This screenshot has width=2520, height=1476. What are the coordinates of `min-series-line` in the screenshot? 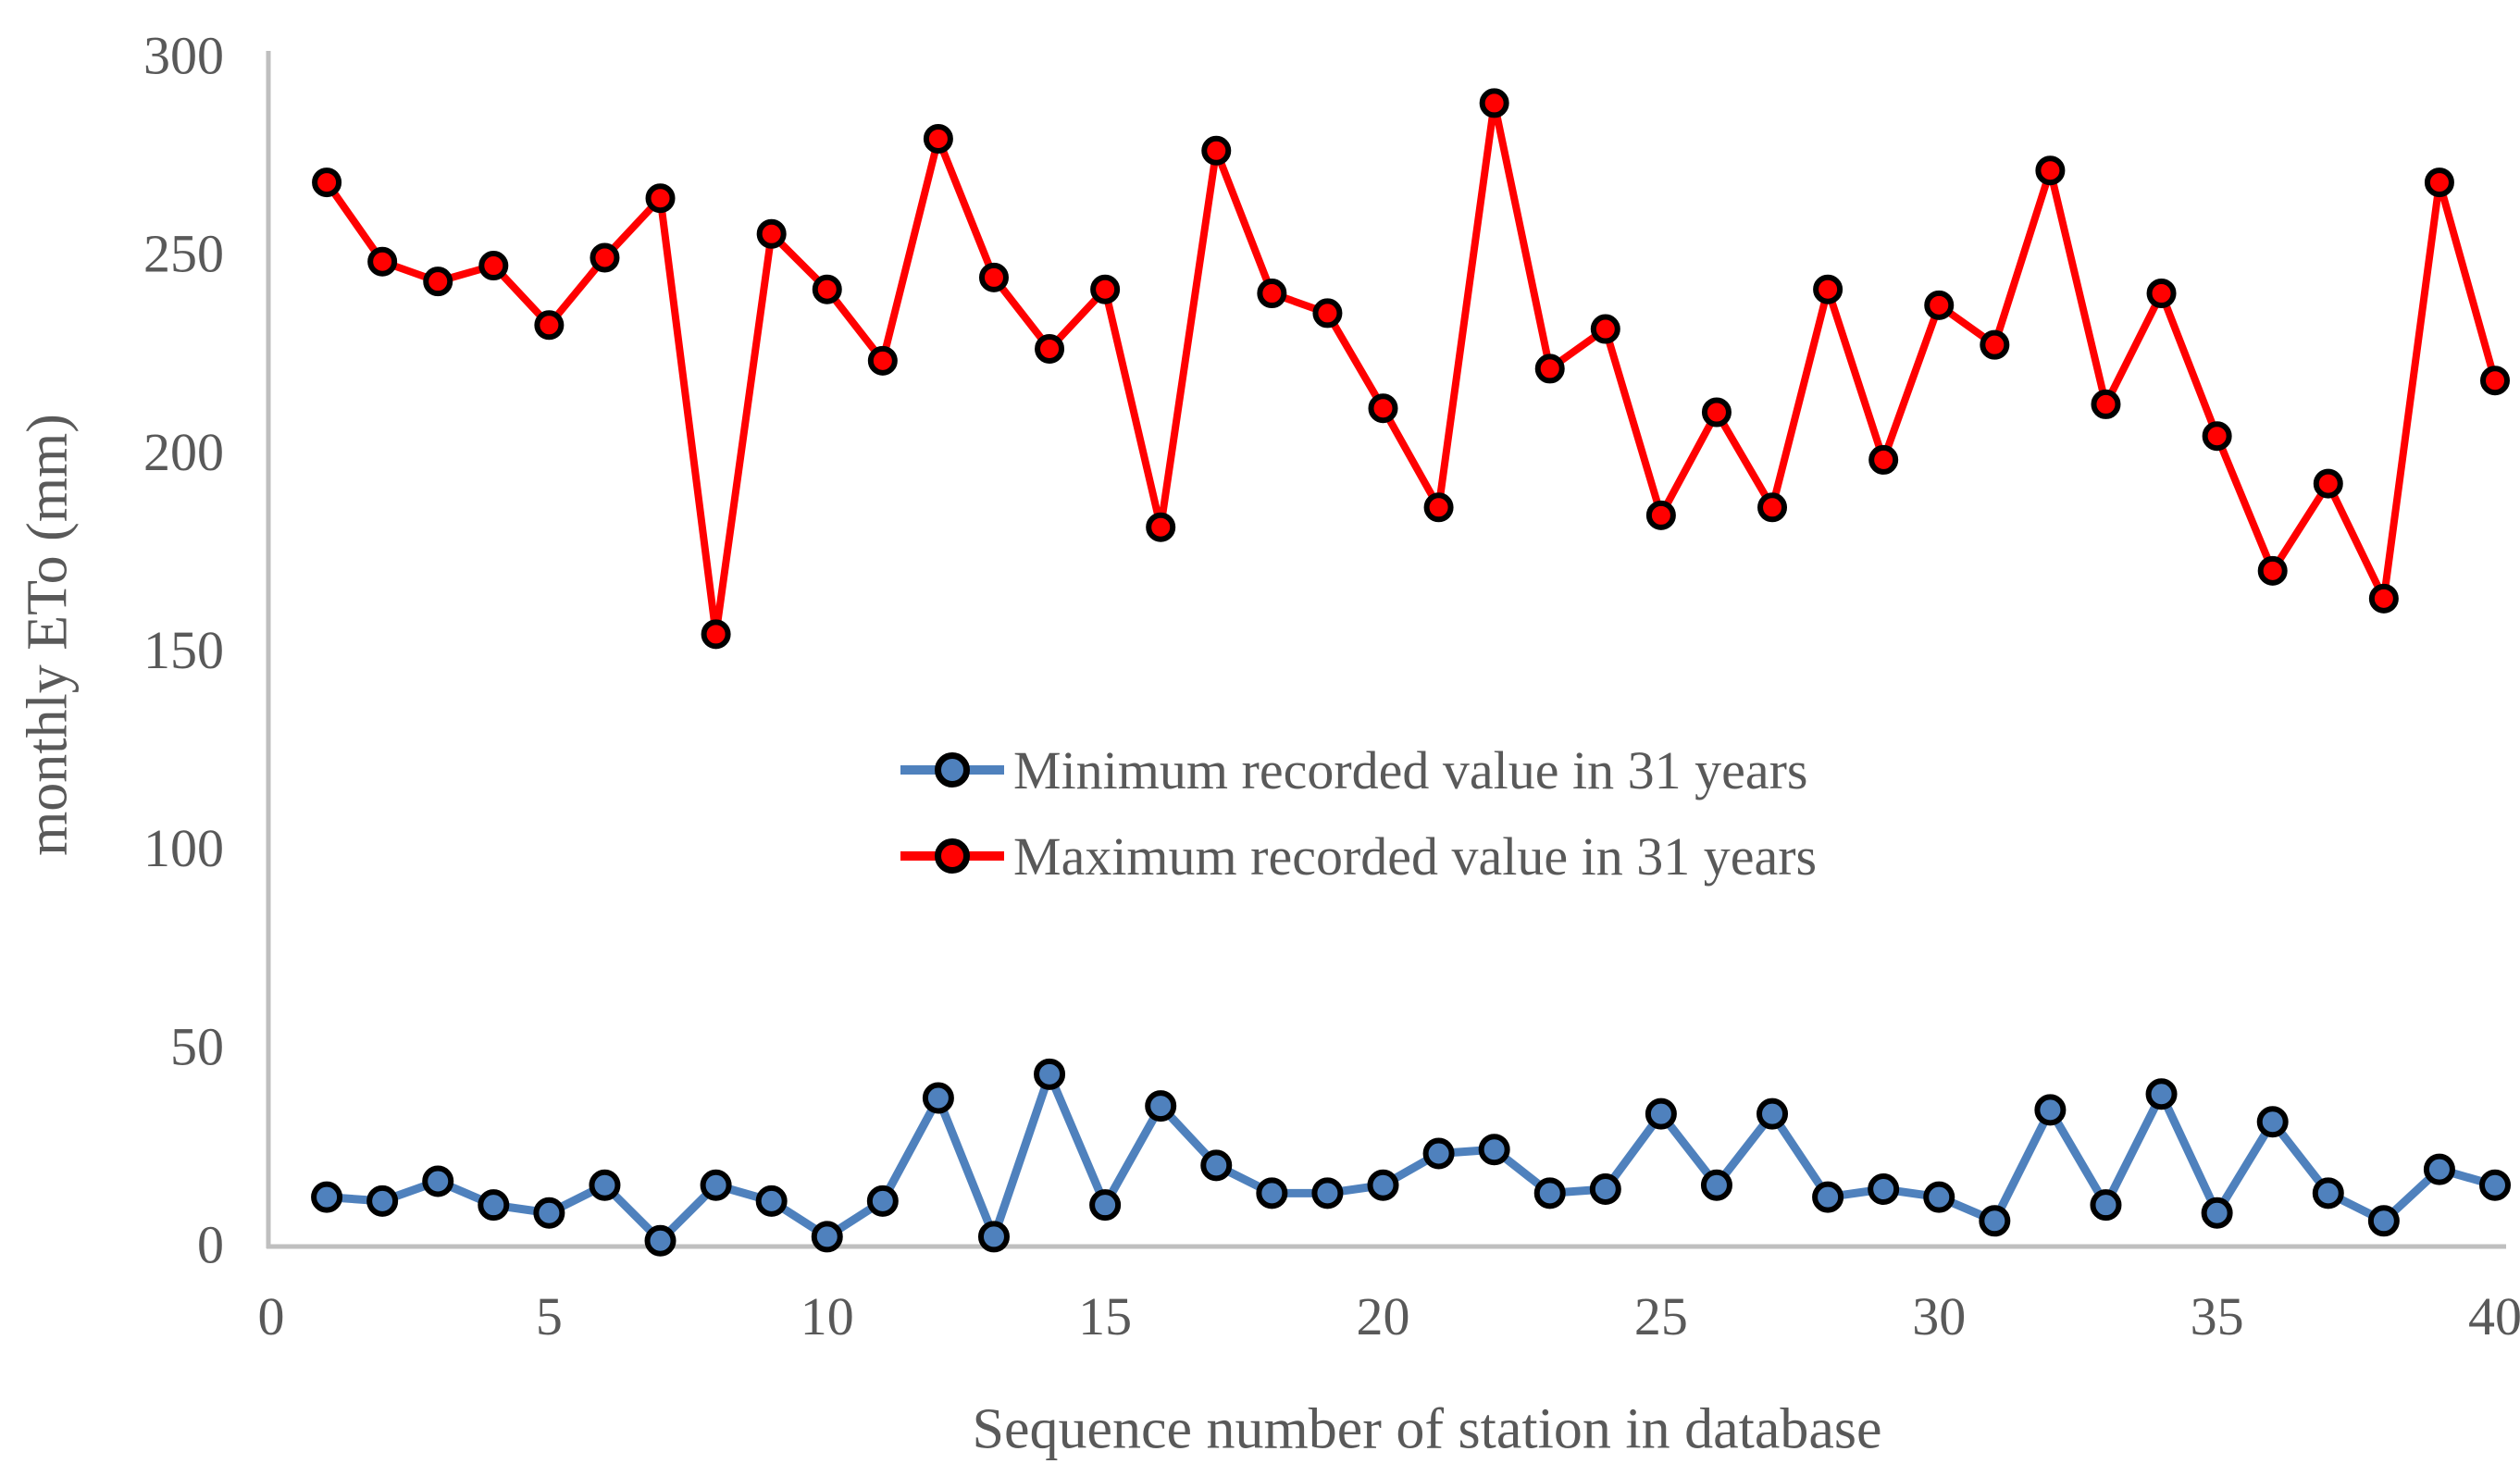 It's located at (1411, 1158).